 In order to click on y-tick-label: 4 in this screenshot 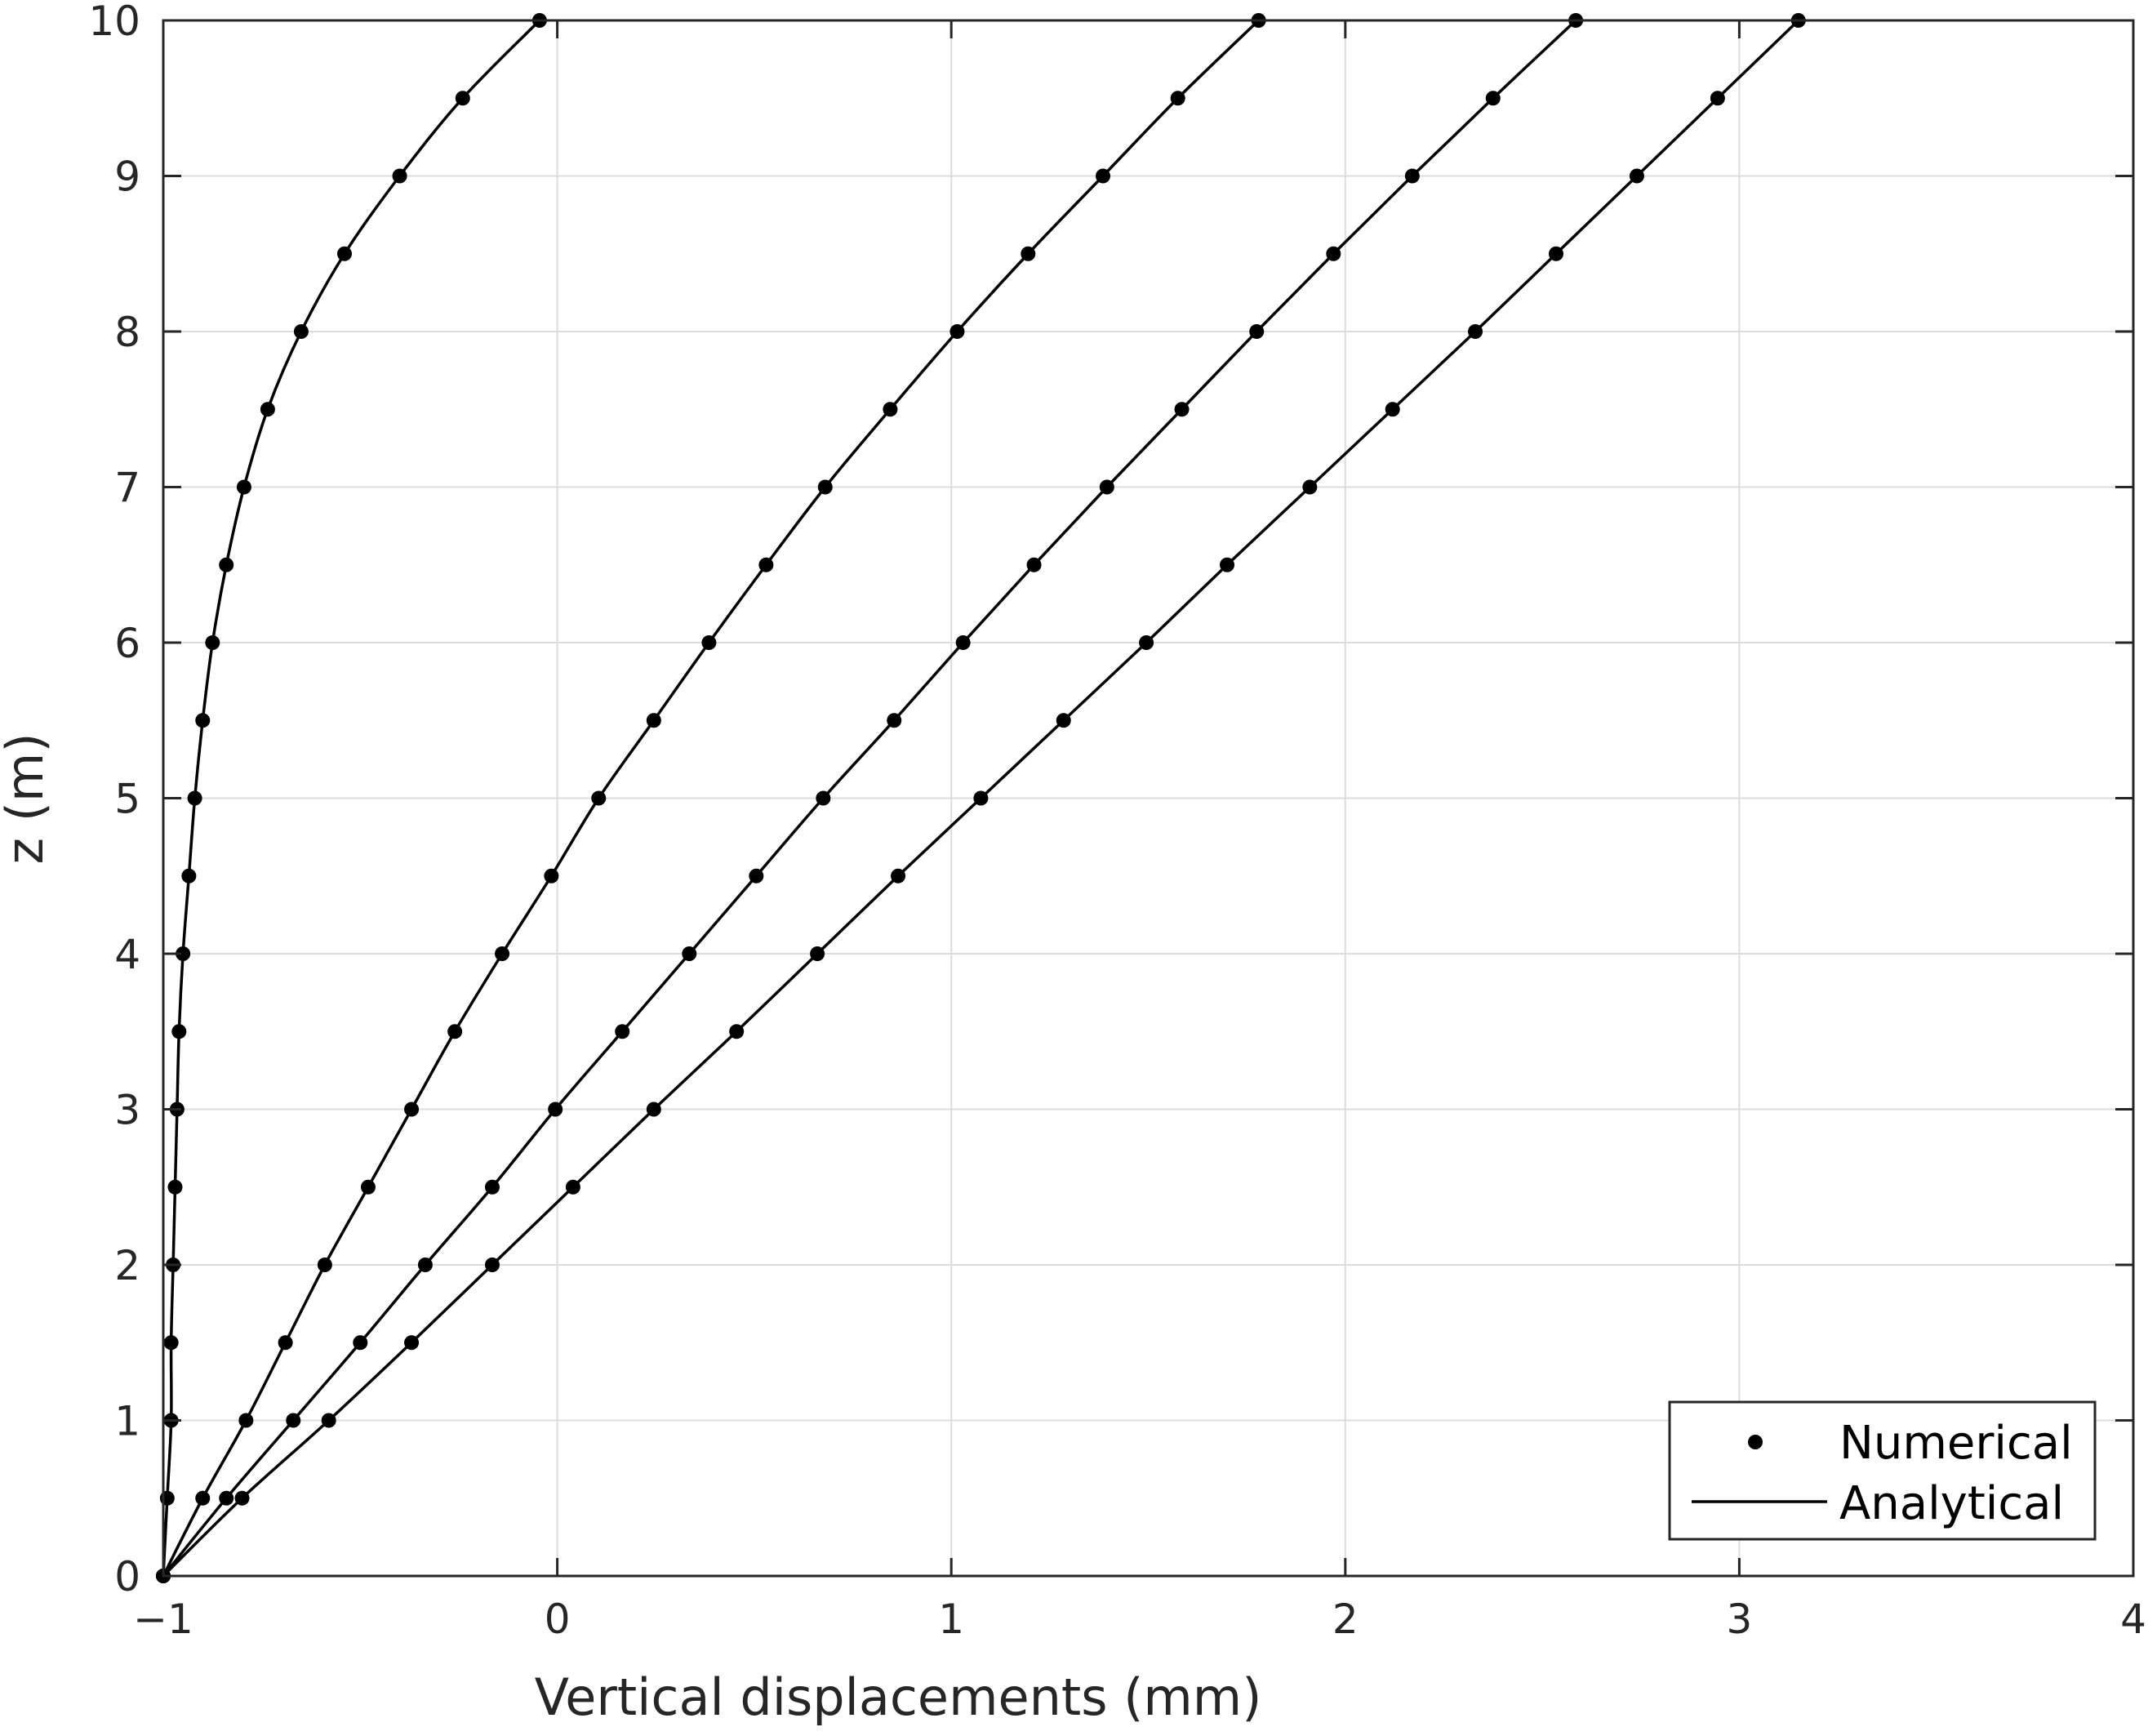, I will do `click(127, 954)`.